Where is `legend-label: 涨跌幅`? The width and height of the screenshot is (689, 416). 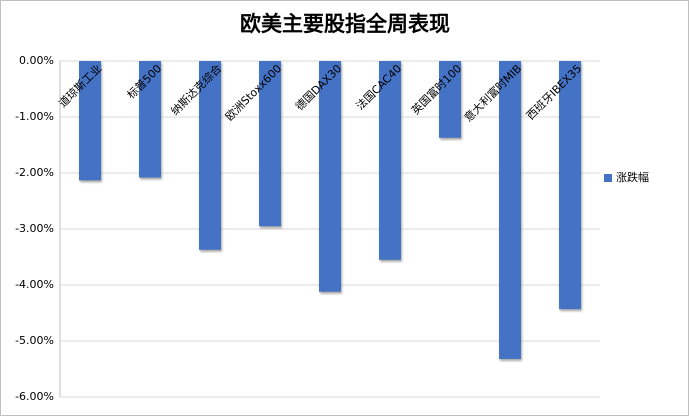 legend-label: 涨跌幅 is located at coordinates (632, 177).